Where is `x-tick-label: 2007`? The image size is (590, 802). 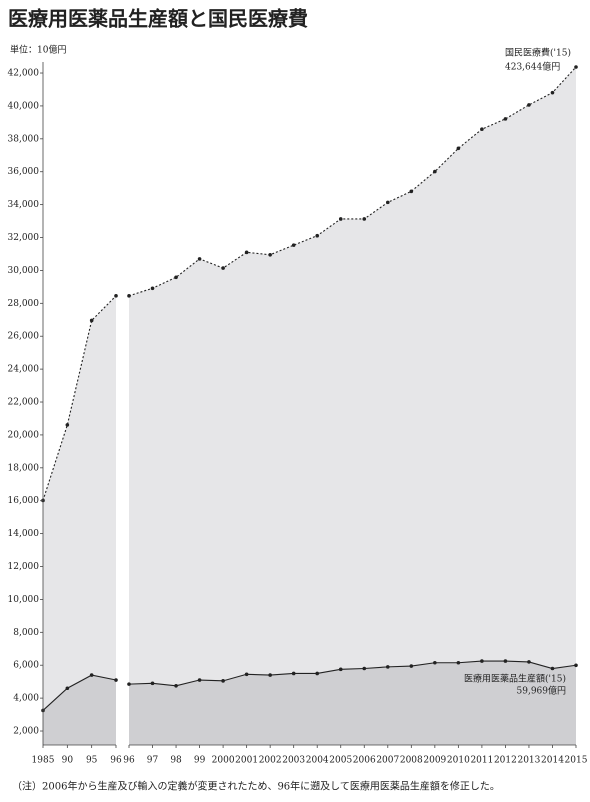
x-tick-label: 2007 is located at coordinates (387, 761).